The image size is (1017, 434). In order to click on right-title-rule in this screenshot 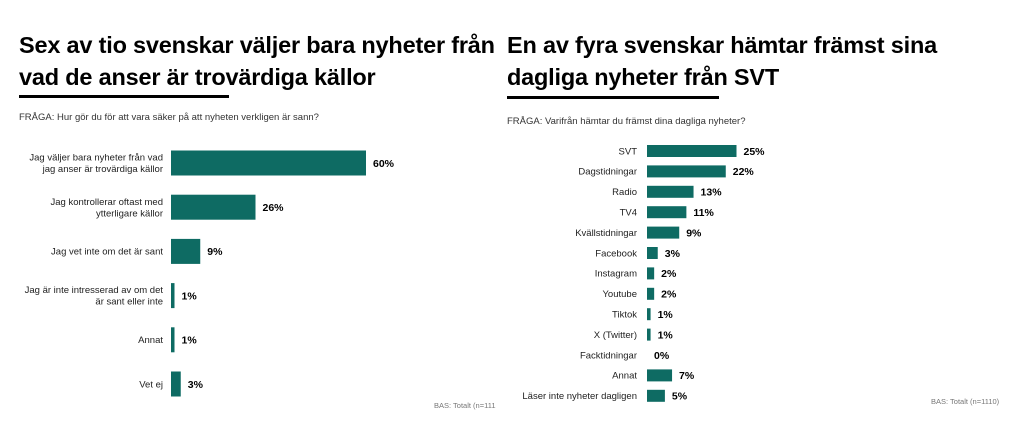, I will do `click(613, 97)`.